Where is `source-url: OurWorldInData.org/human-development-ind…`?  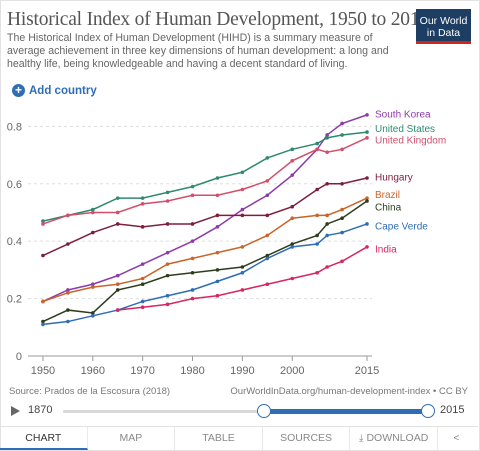 source-url: OurWorldInData.org/human-development-ind… is located at coordinates (349, 391).